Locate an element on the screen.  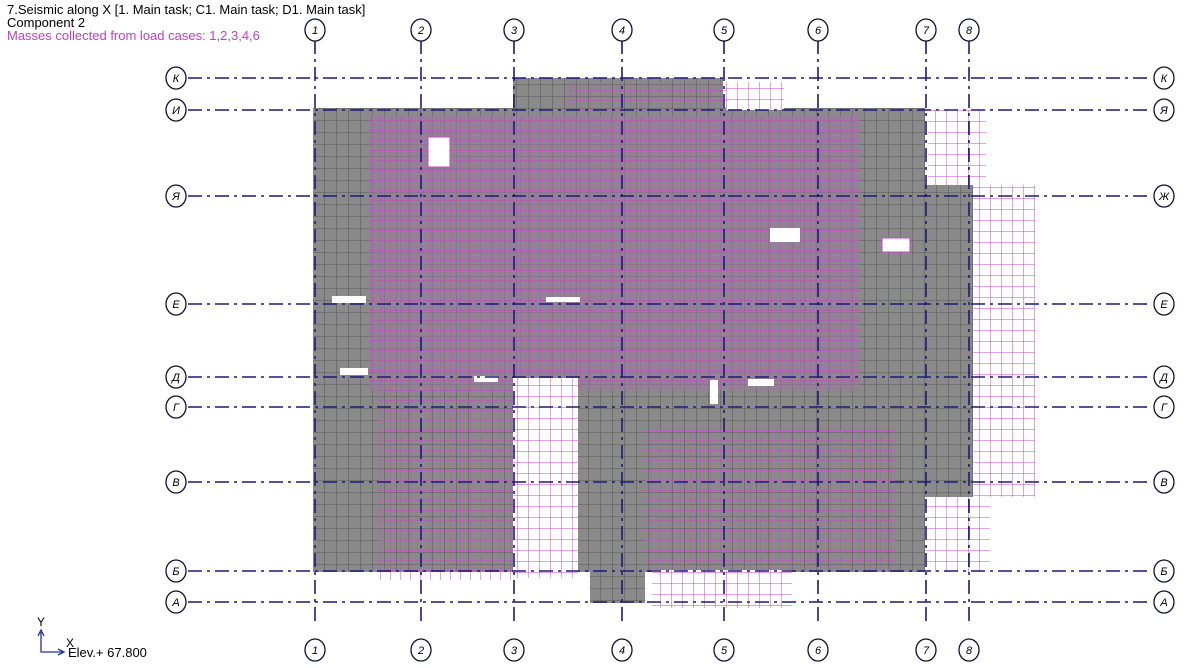
axis-bubble-right-8: Б is located at coordinates (1164, 571).